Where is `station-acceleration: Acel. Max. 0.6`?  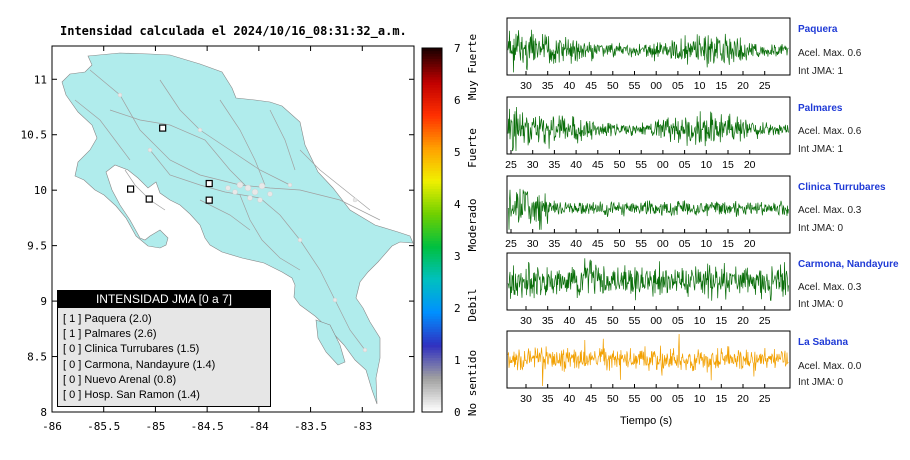
station-acceleration: Acel. Max. 0.6 is located at coordinates (830, 131).